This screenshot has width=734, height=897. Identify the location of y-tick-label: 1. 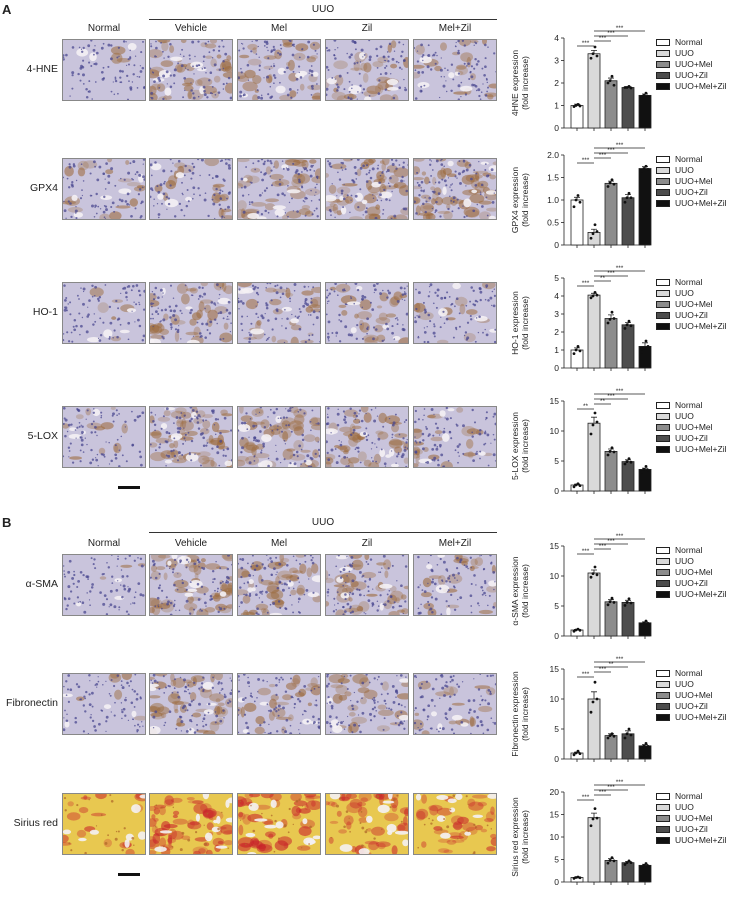
(556, 106).